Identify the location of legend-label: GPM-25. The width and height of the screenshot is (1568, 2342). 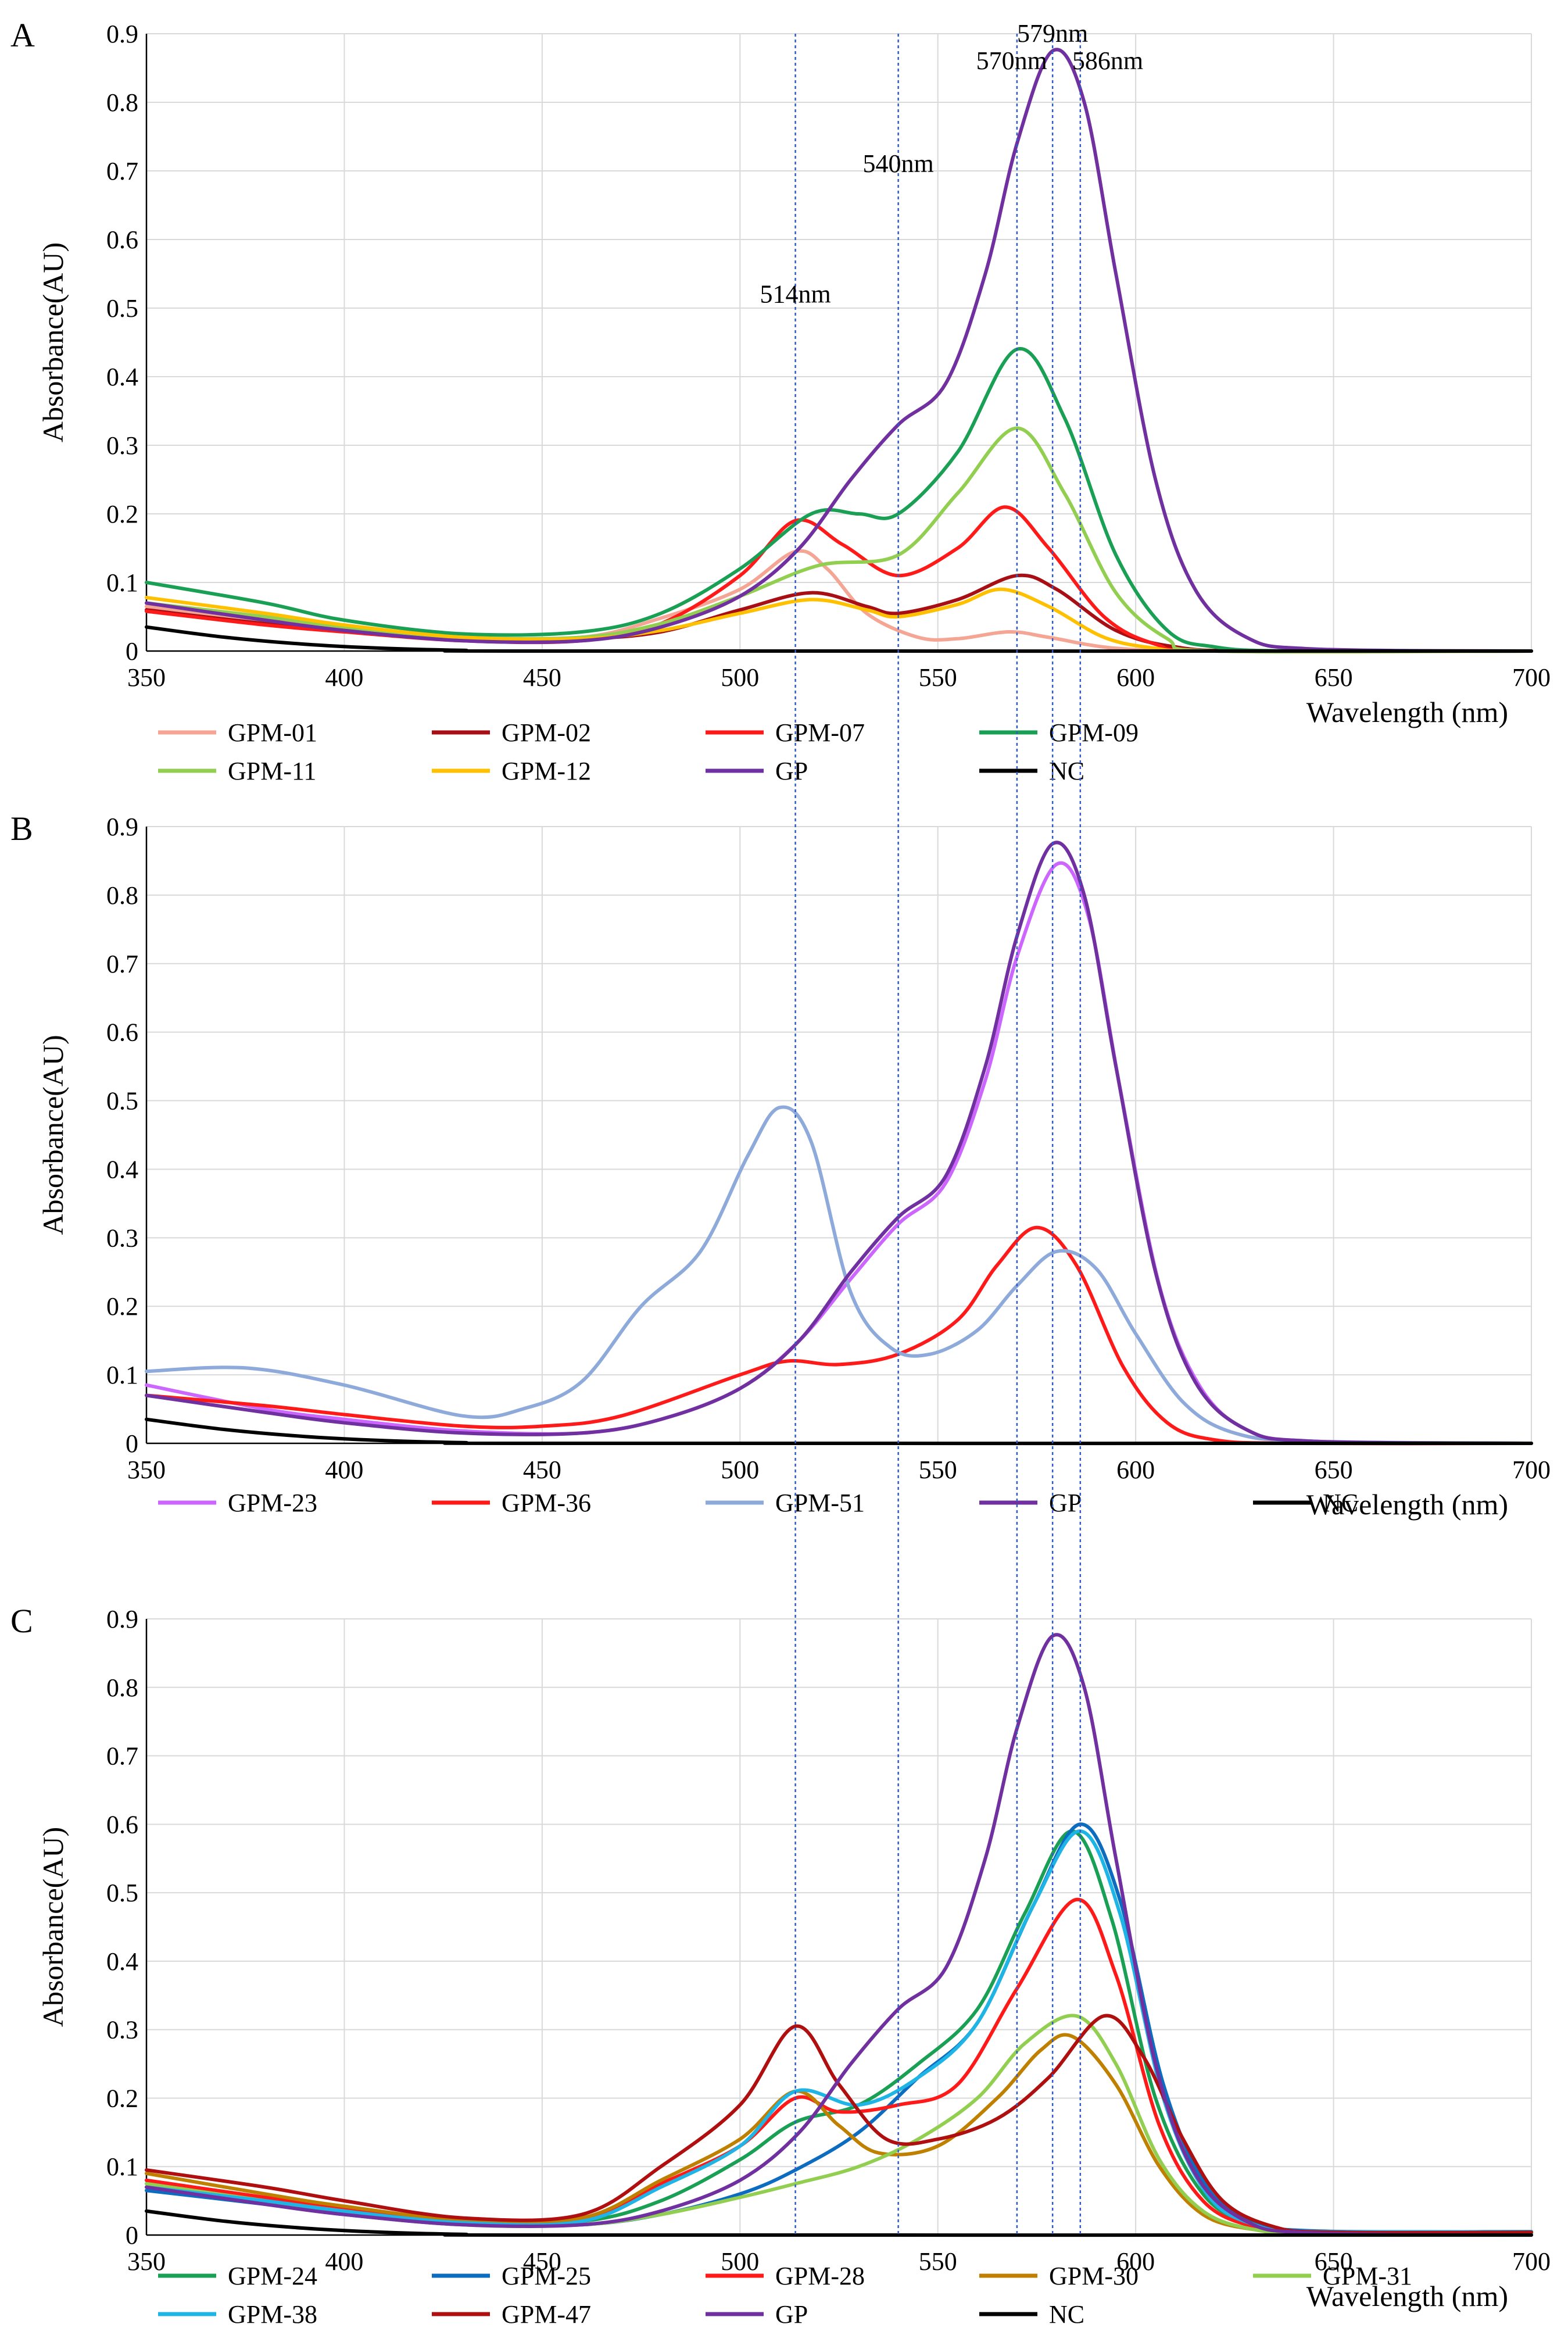
(546, 2276).